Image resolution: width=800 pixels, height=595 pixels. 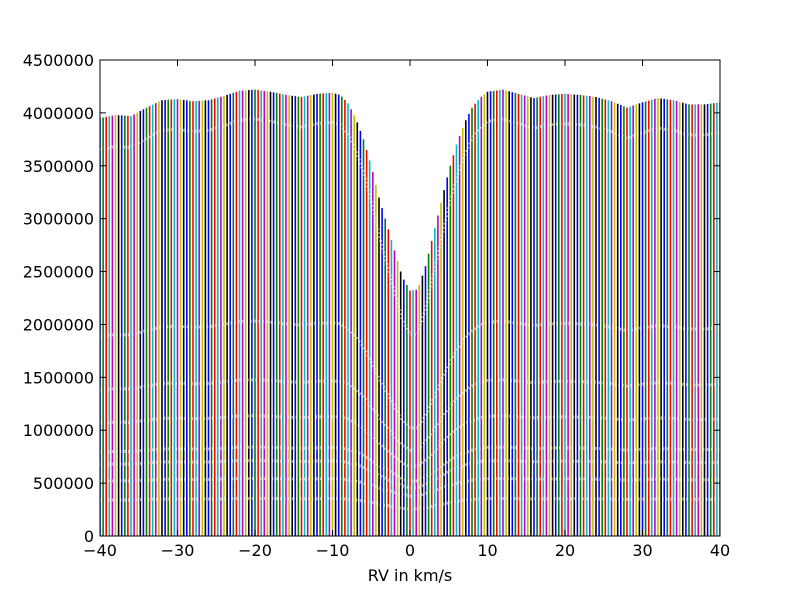 What do you see at coordinates (58, 377) in the screenshot?
I see `y-tick-label: 1500000` at bounding box center [58, 377].